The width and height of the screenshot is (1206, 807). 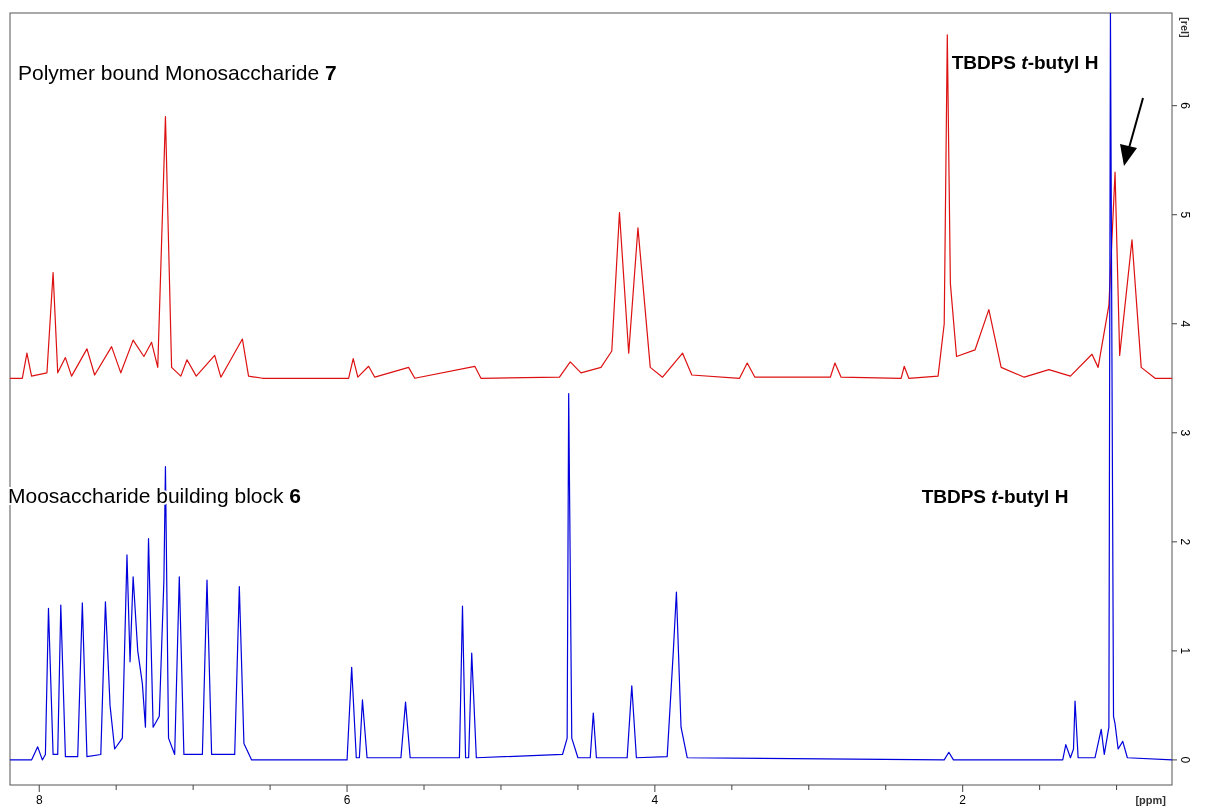 I want to click on x-tick-label: 2, so click(x=963, y=800).